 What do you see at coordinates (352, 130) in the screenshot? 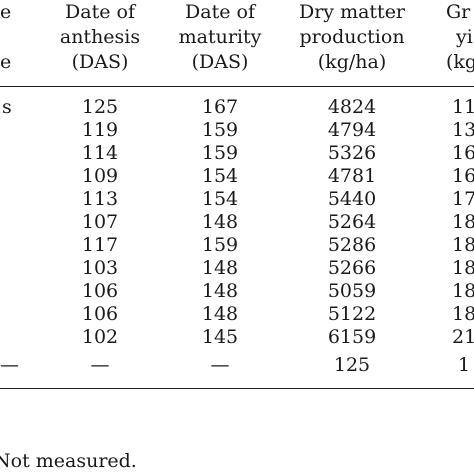
I see `row-drymatter-cell: 4794` at bounding box center [352, 130].